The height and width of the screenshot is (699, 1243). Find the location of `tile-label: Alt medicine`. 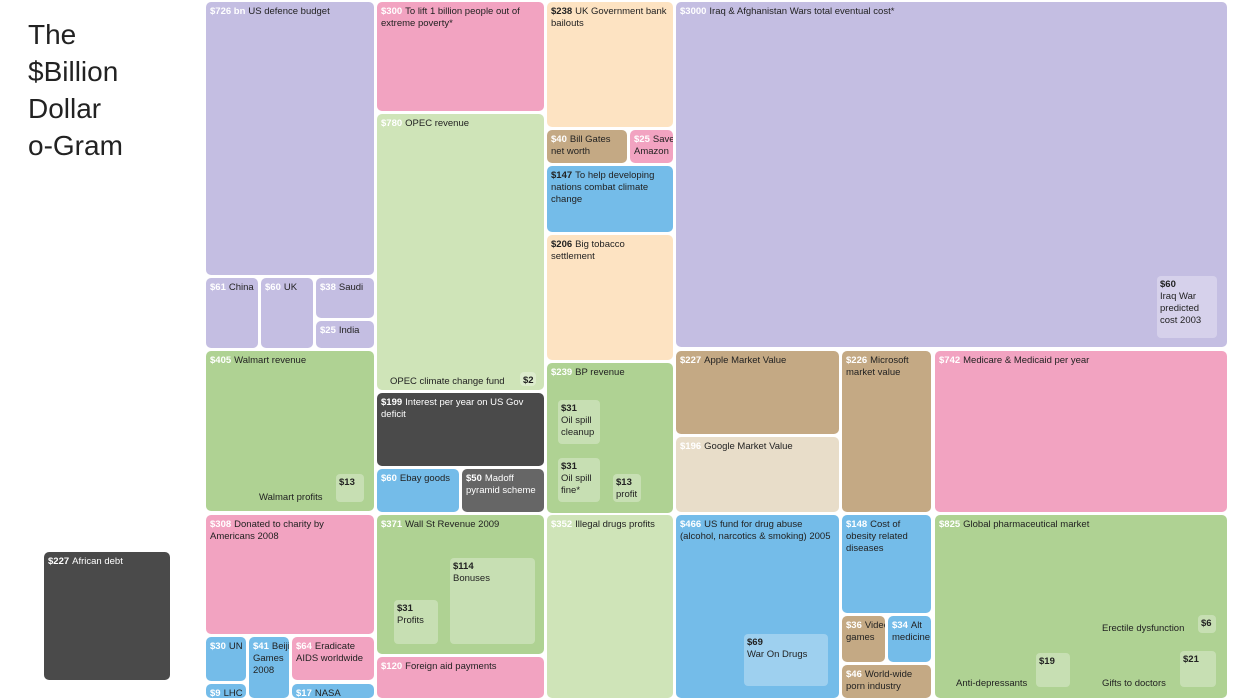

tile-label: Alt medicine is located at coordinates (911, 631).